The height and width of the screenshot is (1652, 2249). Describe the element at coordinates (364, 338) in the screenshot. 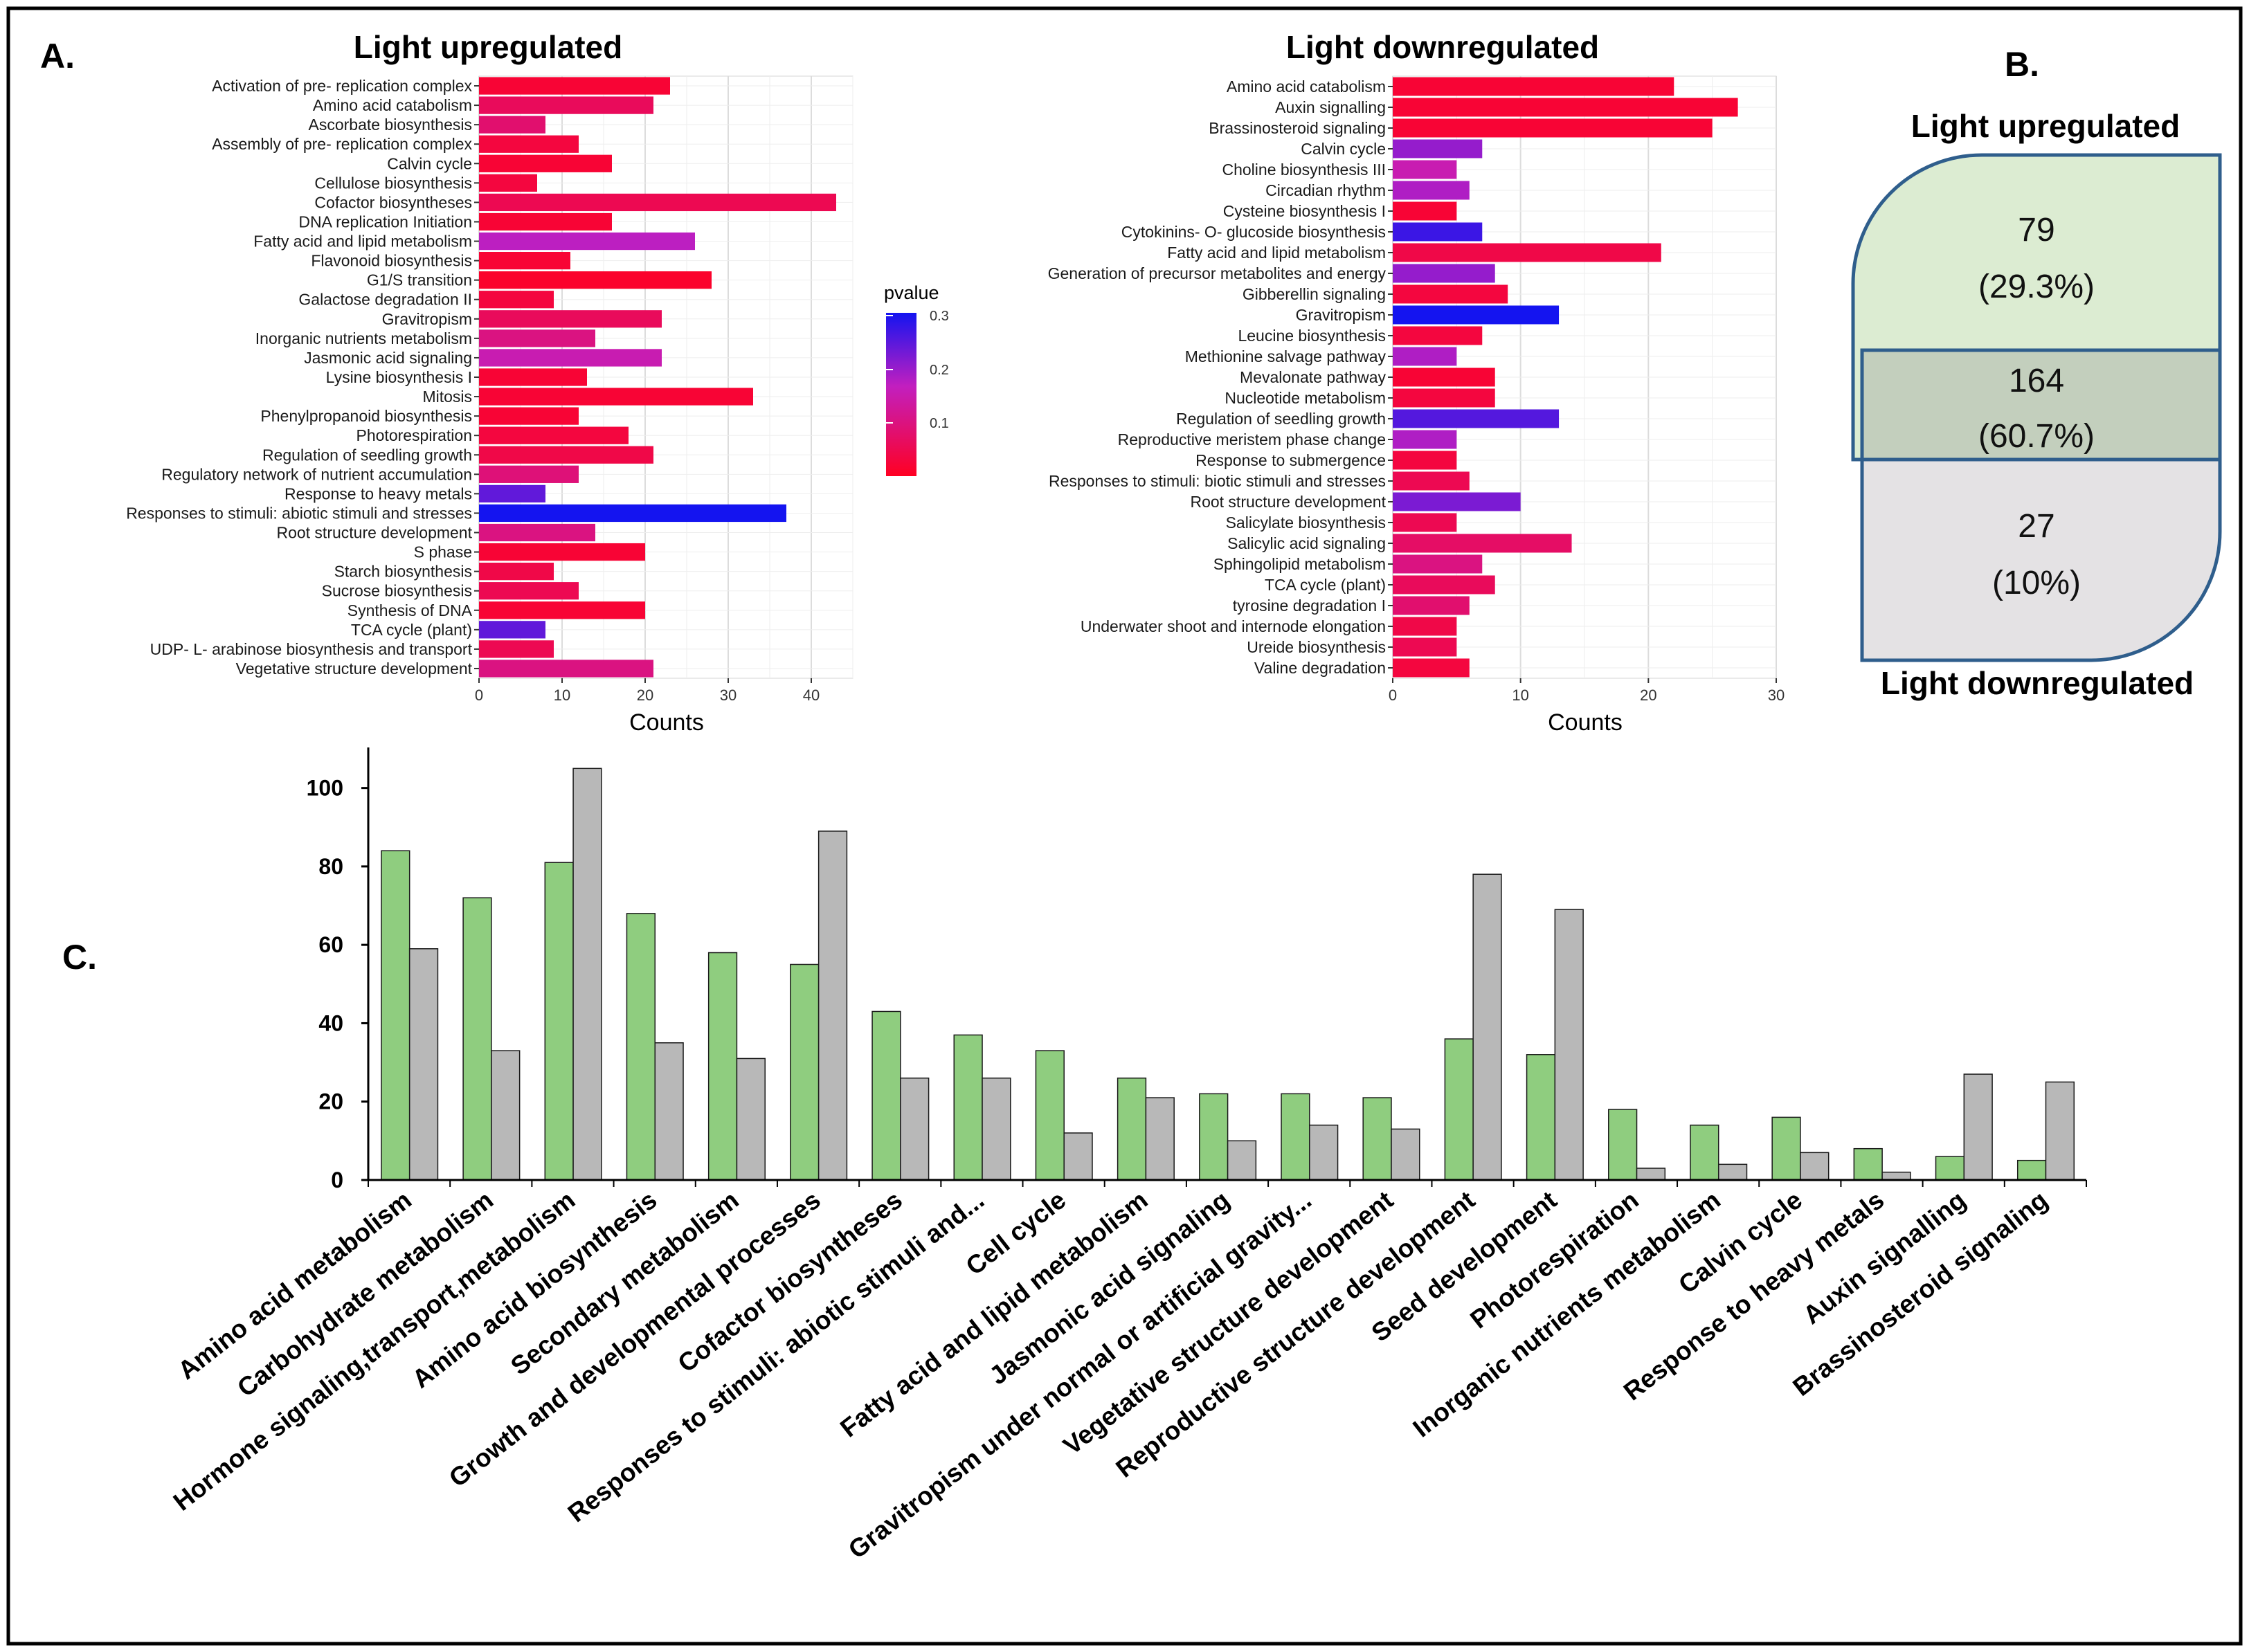

I see `up-category-label: Inorganic nutrients metabolism` at that location.